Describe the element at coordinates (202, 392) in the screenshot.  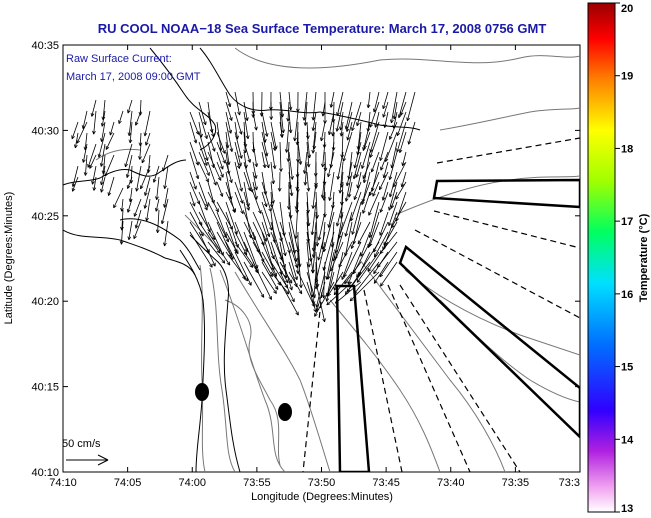
I see `radar-site-marker` at that location.